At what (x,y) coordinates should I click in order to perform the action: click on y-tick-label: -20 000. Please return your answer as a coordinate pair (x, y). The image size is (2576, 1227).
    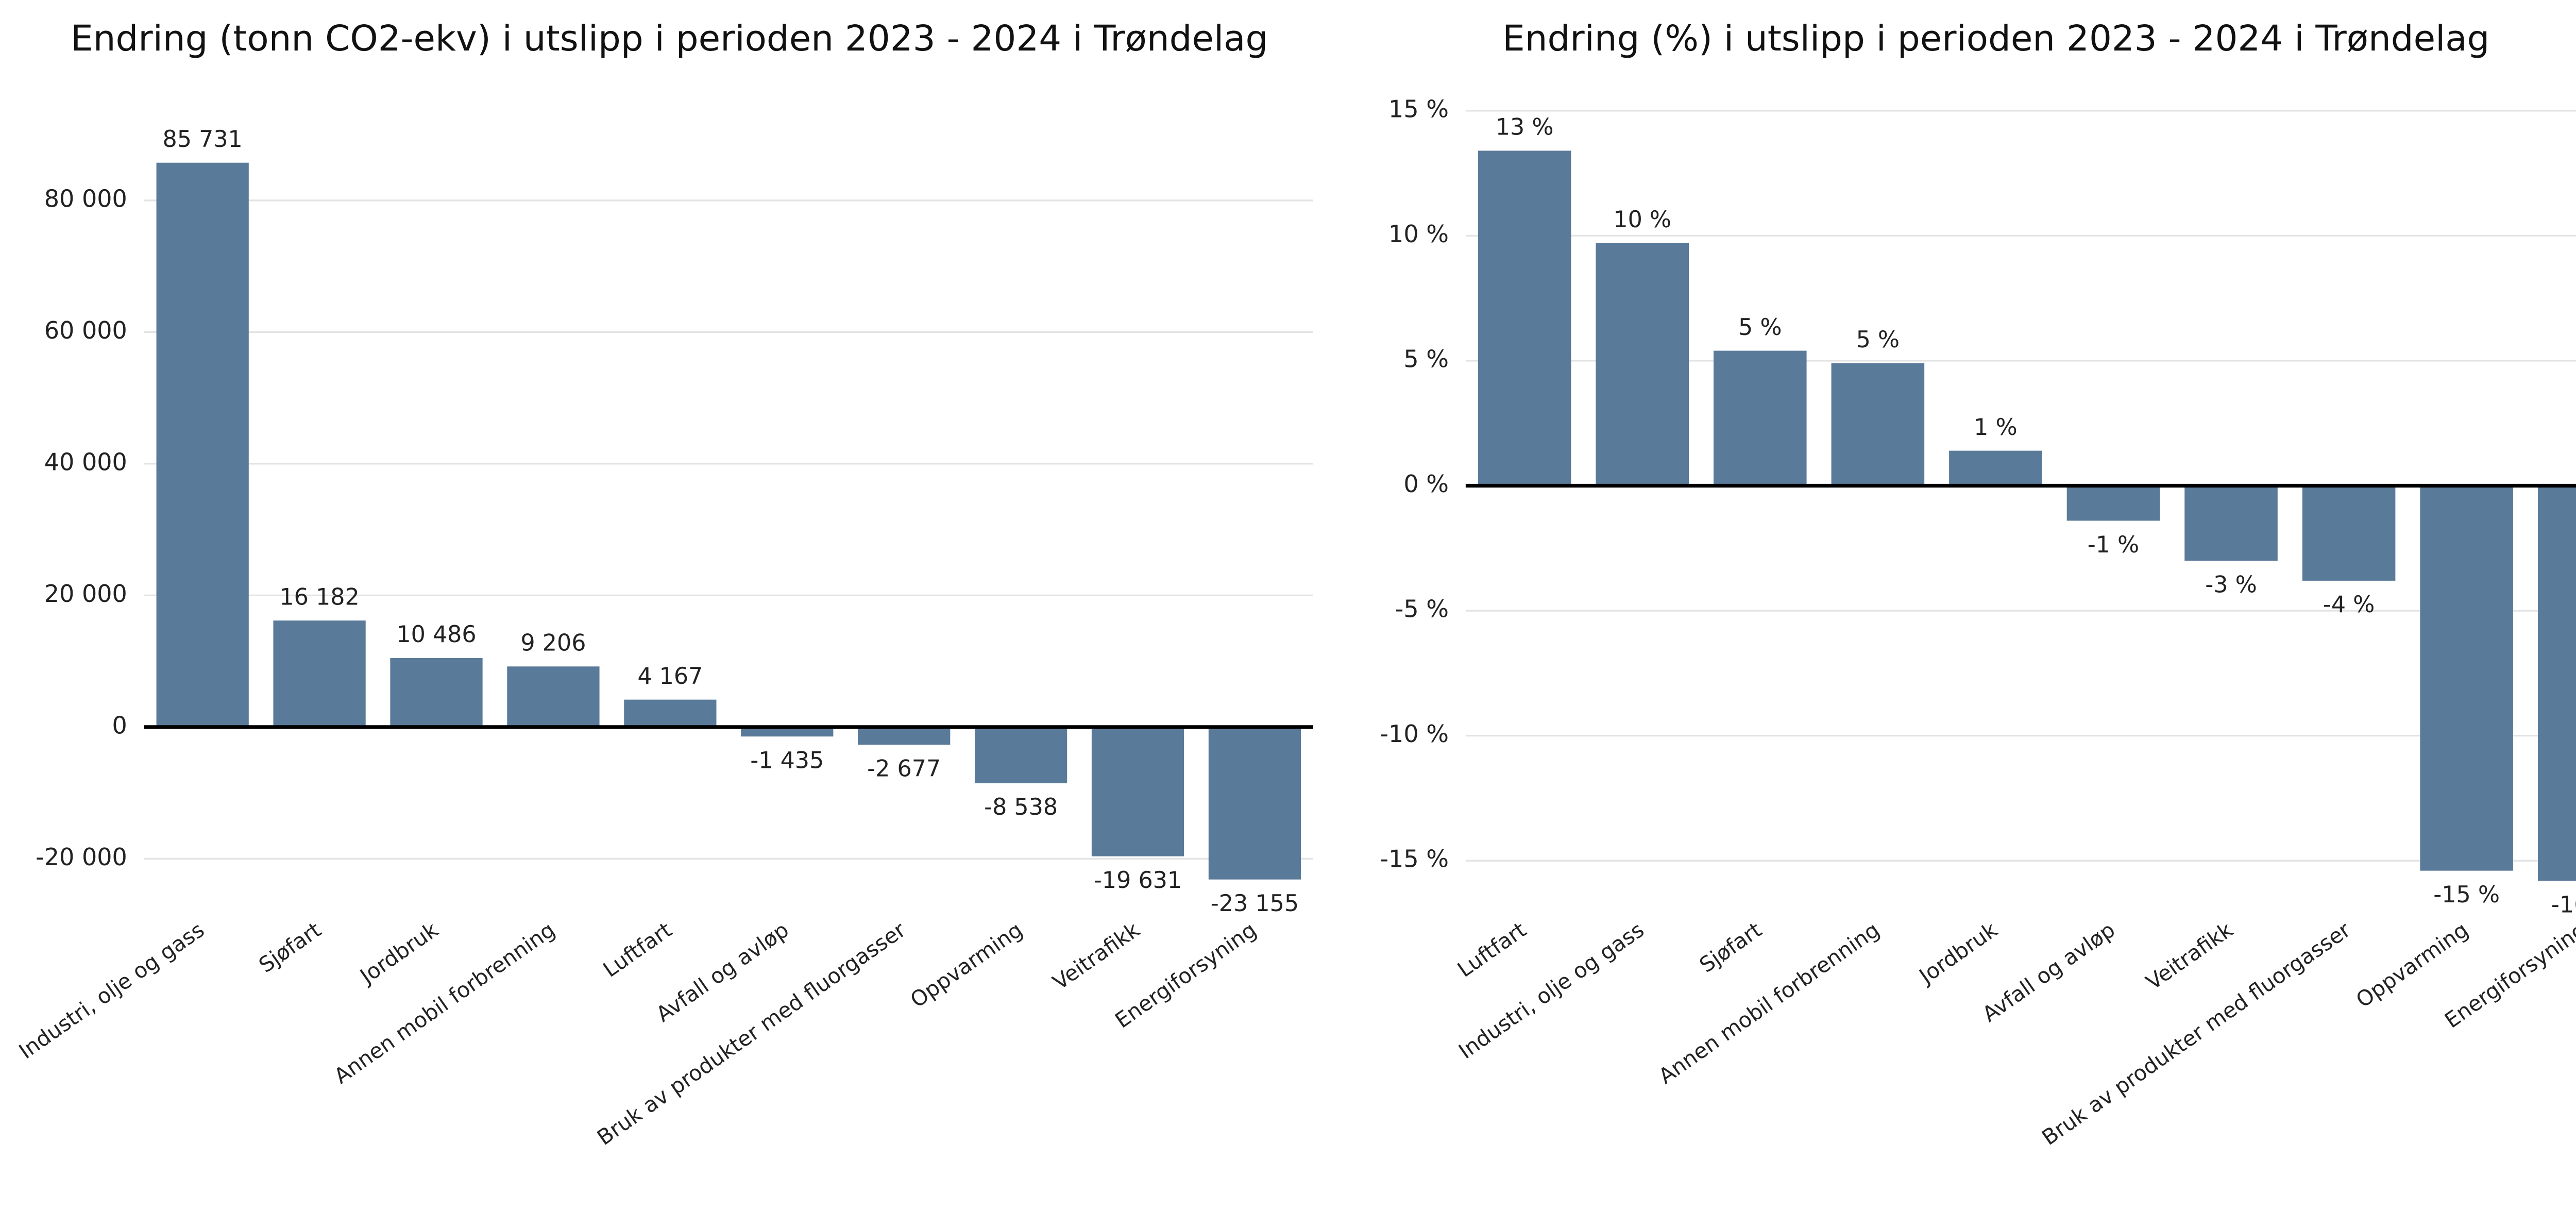
    Looking at the image, I should click on (81, 857).